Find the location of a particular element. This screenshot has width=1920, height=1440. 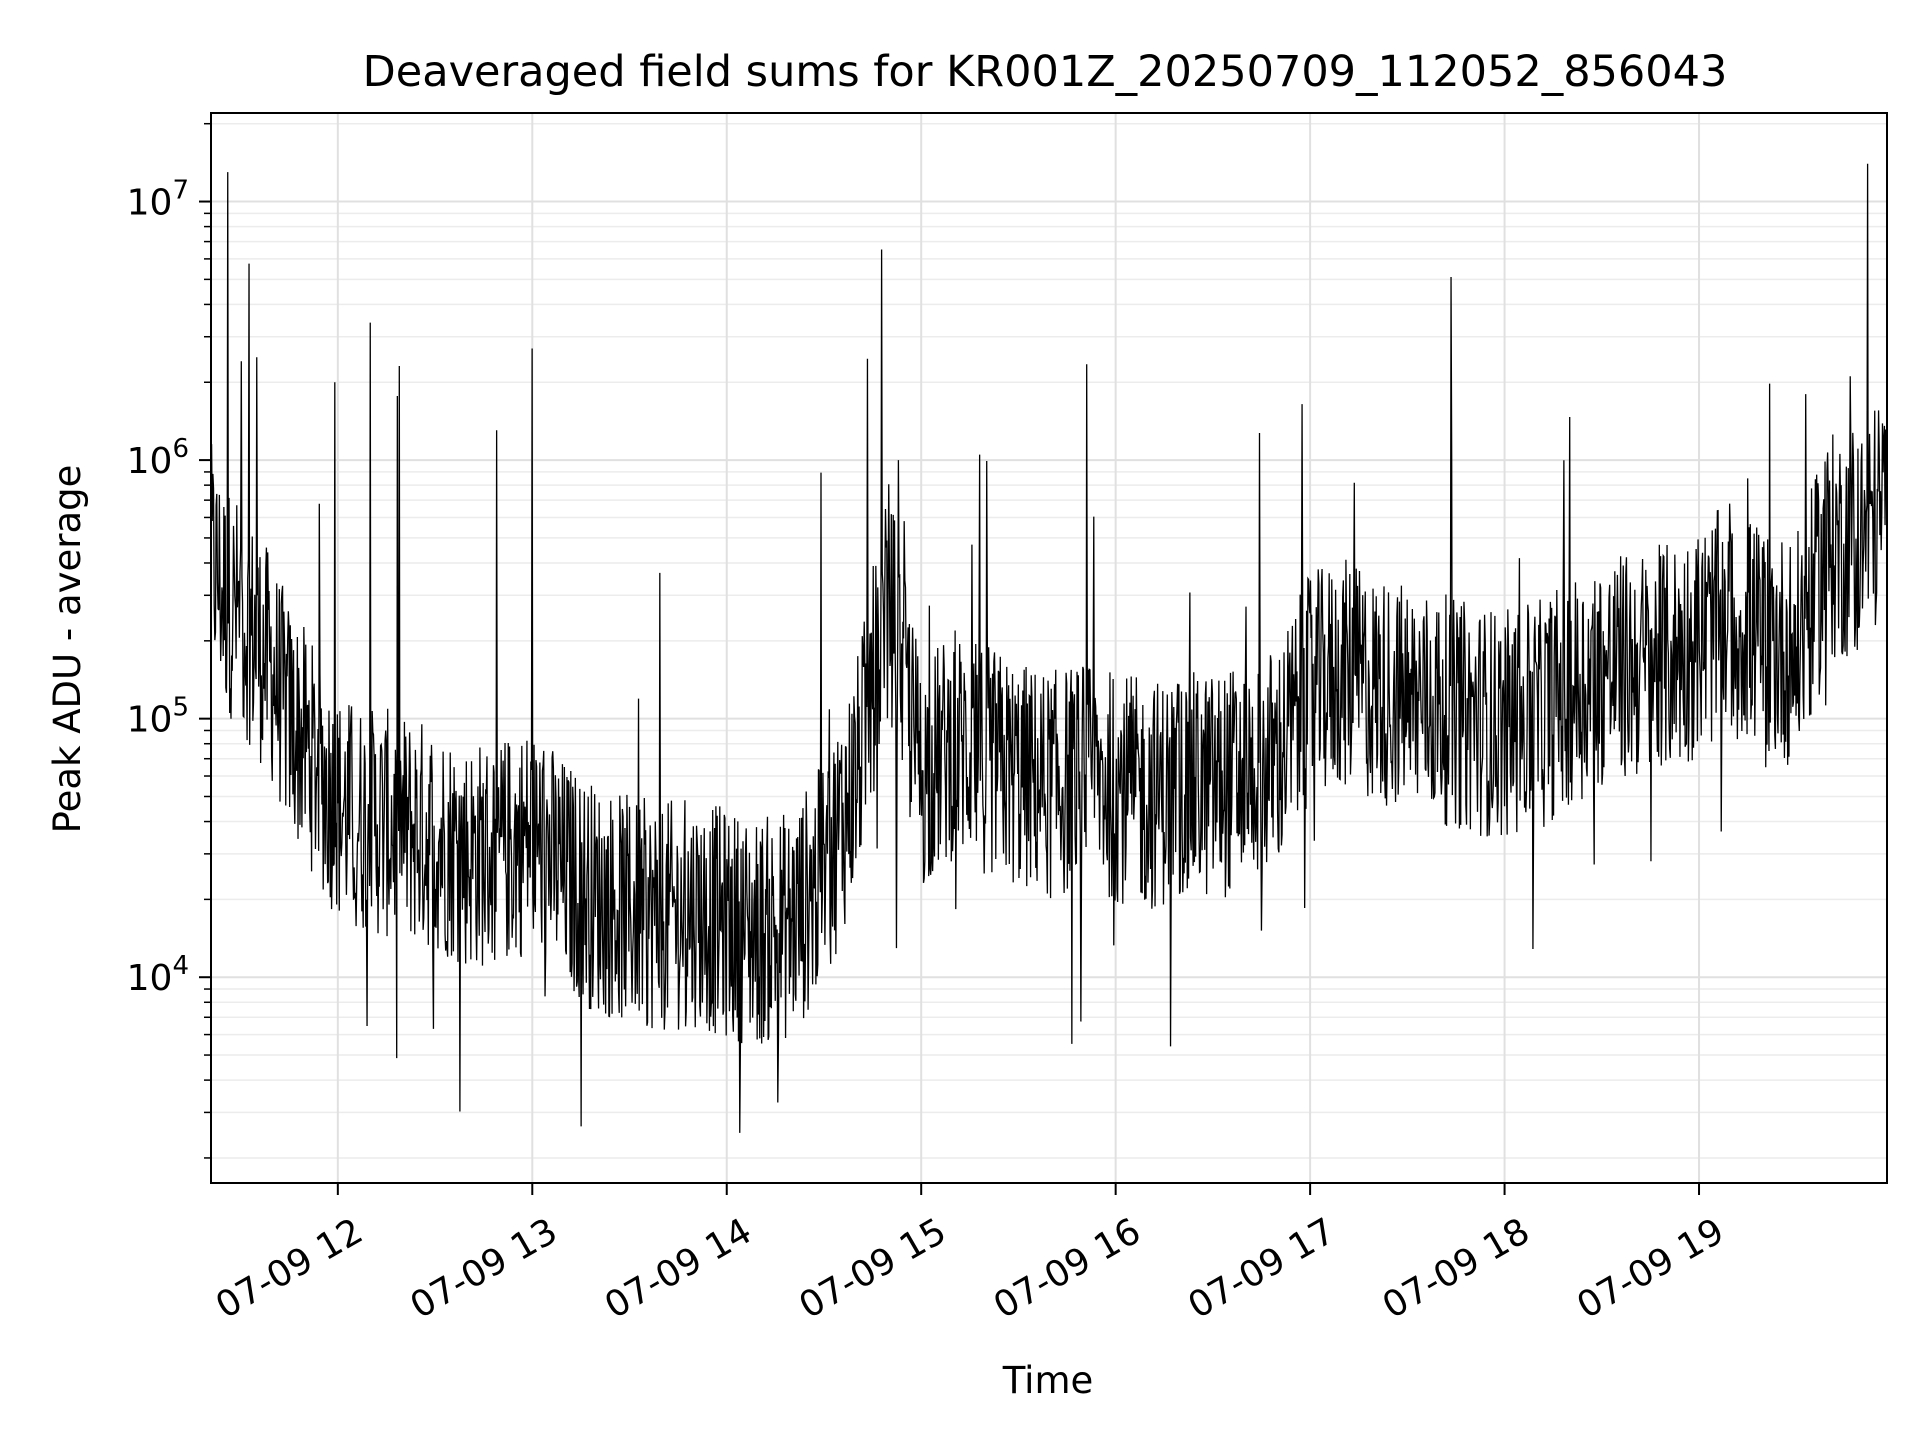

y-tick-label: 10⁴ is located at coordinates (158, 975).